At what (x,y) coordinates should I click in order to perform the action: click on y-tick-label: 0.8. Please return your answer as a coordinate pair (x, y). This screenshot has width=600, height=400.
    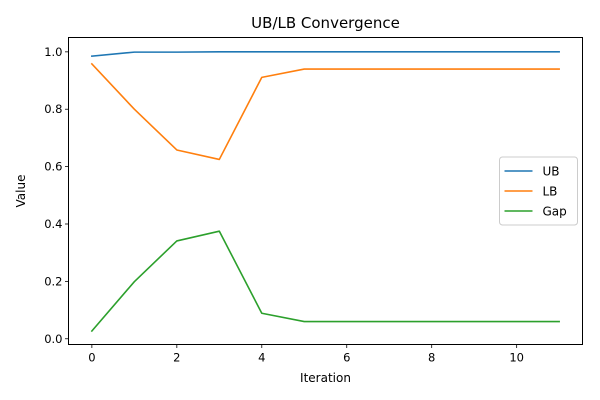
    Looking at the image, I should click on (53, 109).